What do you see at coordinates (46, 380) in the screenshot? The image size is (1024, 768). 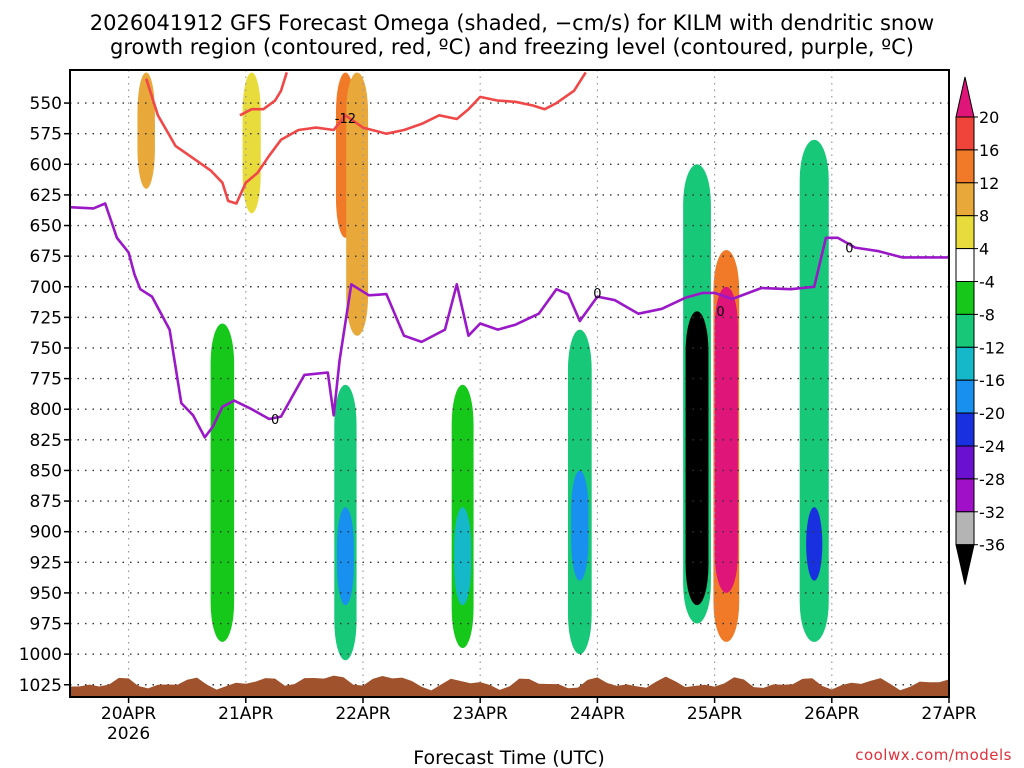 I see `y-tick-label-775: 775` at bounding box center [46, 380].